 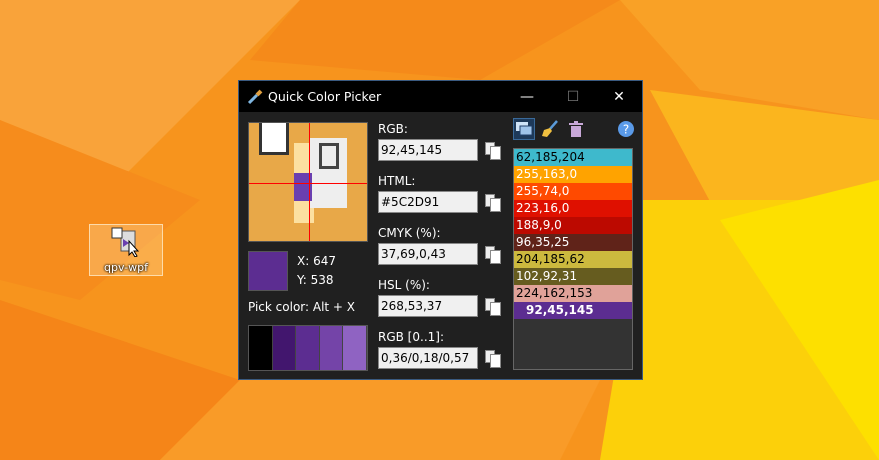 What do you see at coordinates (573, 157) in the screenshot?
I see `palette-item: 62,185,204` at bounding box center [573, 157].